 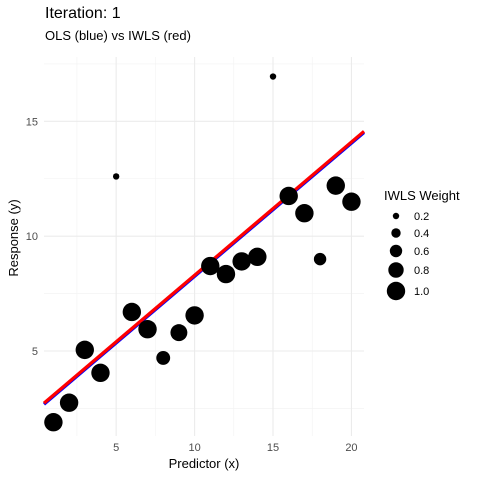 What do you see at coordinates (421, 271) in the screenshot?
I see `legend-label: 0.8` at bounding box center [421, 271].